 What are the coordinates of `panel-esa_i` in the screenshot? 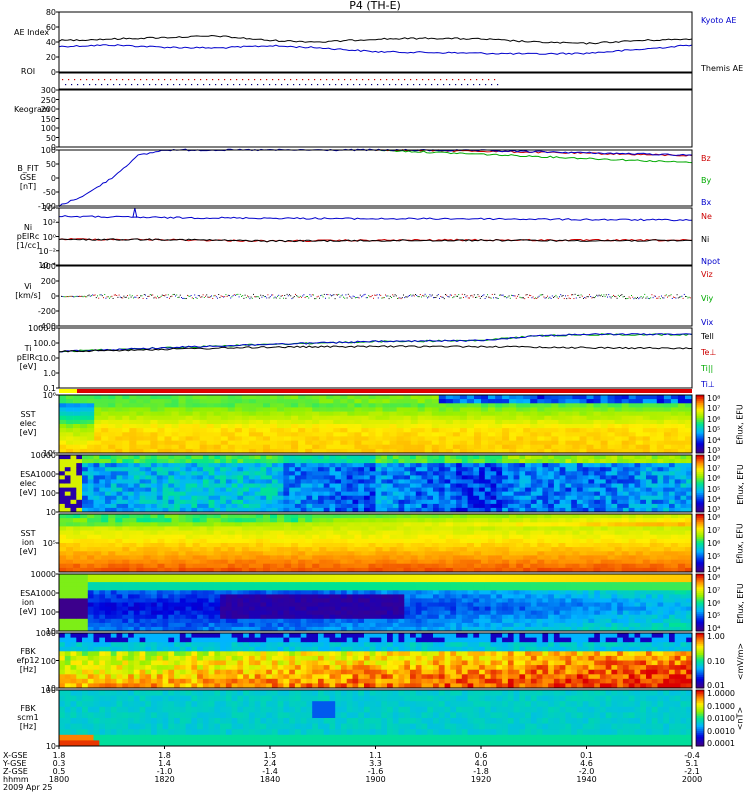 It's located at (380, 602).